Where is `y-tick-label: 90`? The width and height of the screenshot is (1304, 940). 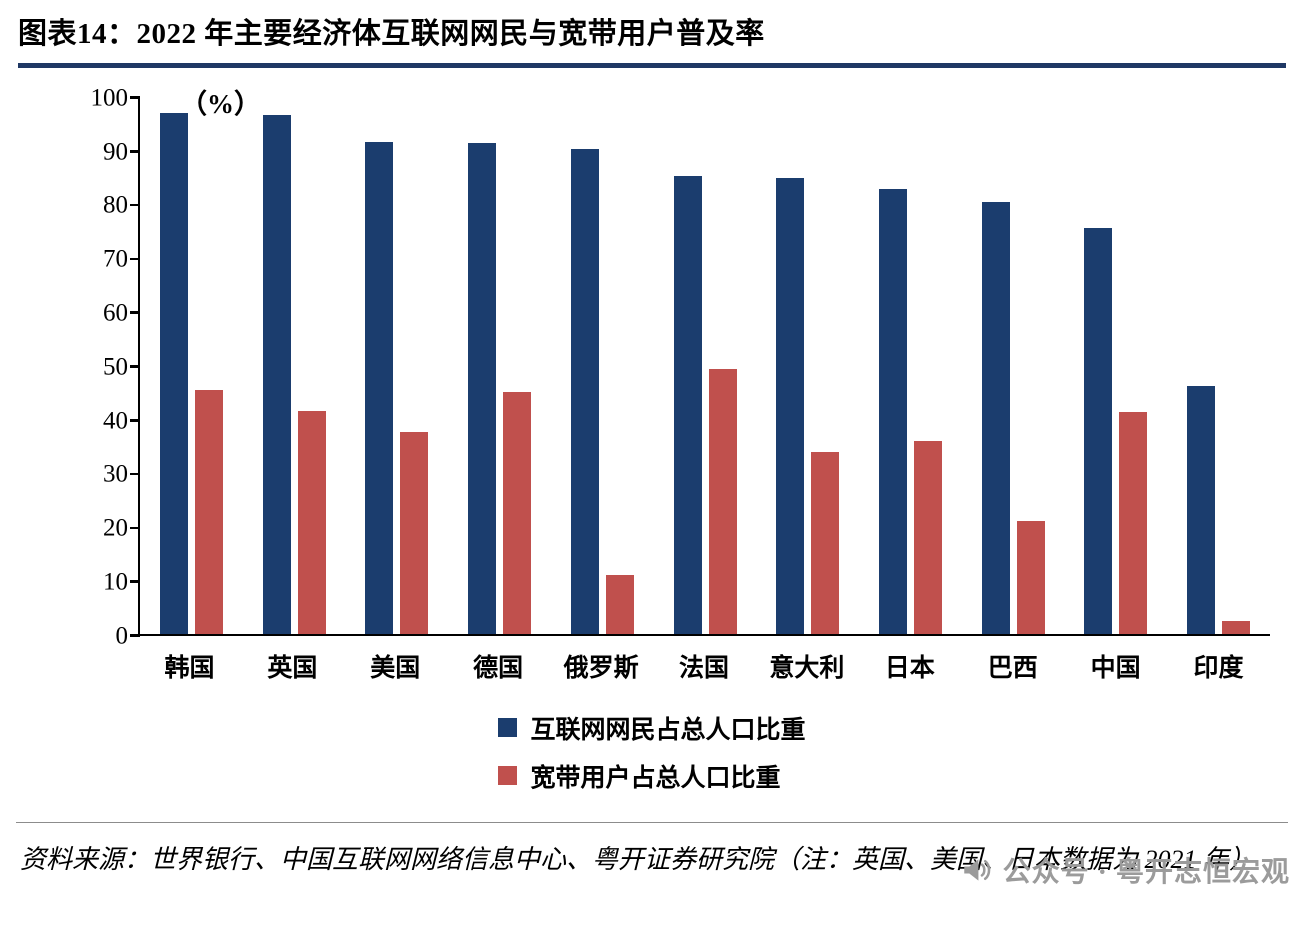 y-tick-label: 90 is located at coordinates (115, 151).